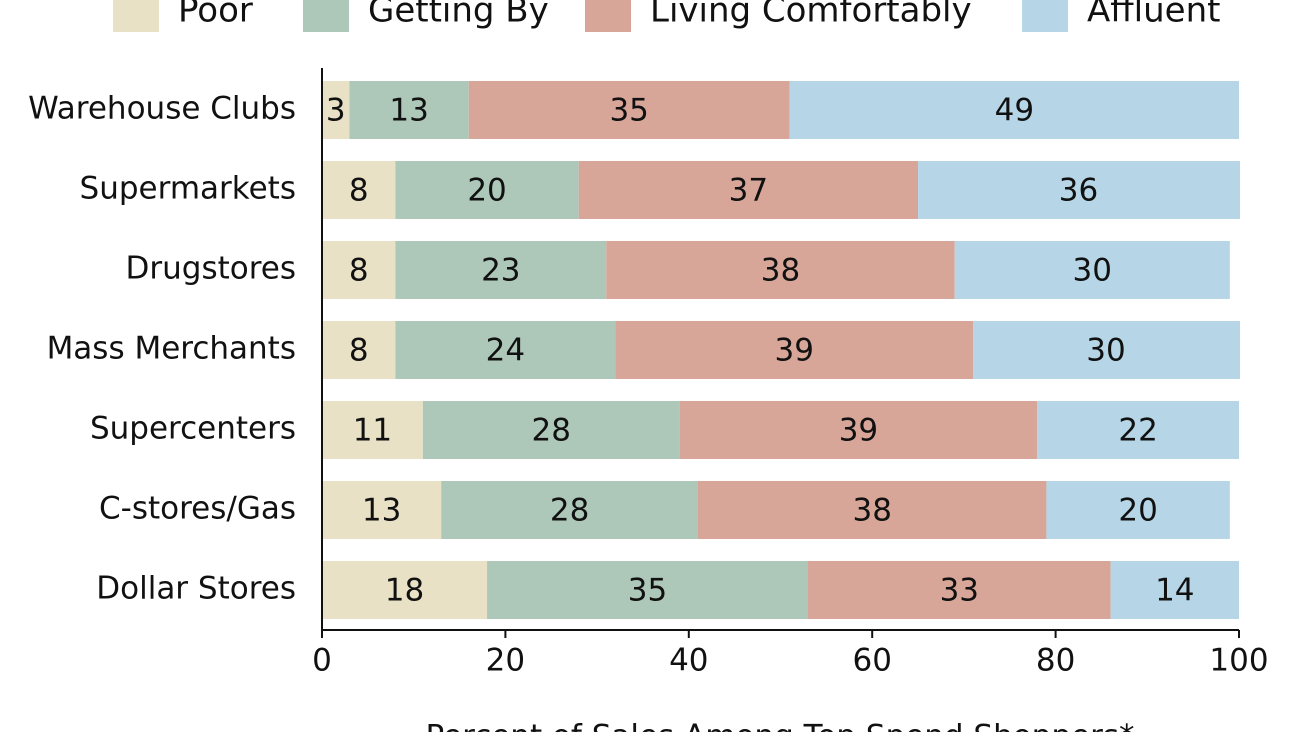  What do you see at coordinates (1153, 15) in the screenshot?
I see `legend-label: Affluent` at bounding box center [1153, 15].